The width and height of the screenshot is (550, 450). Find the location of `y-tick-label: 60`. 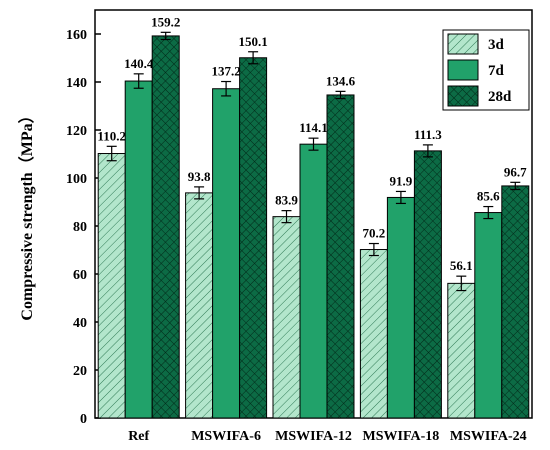

y-tick-label: 60 is located at coordinates (80, 275).